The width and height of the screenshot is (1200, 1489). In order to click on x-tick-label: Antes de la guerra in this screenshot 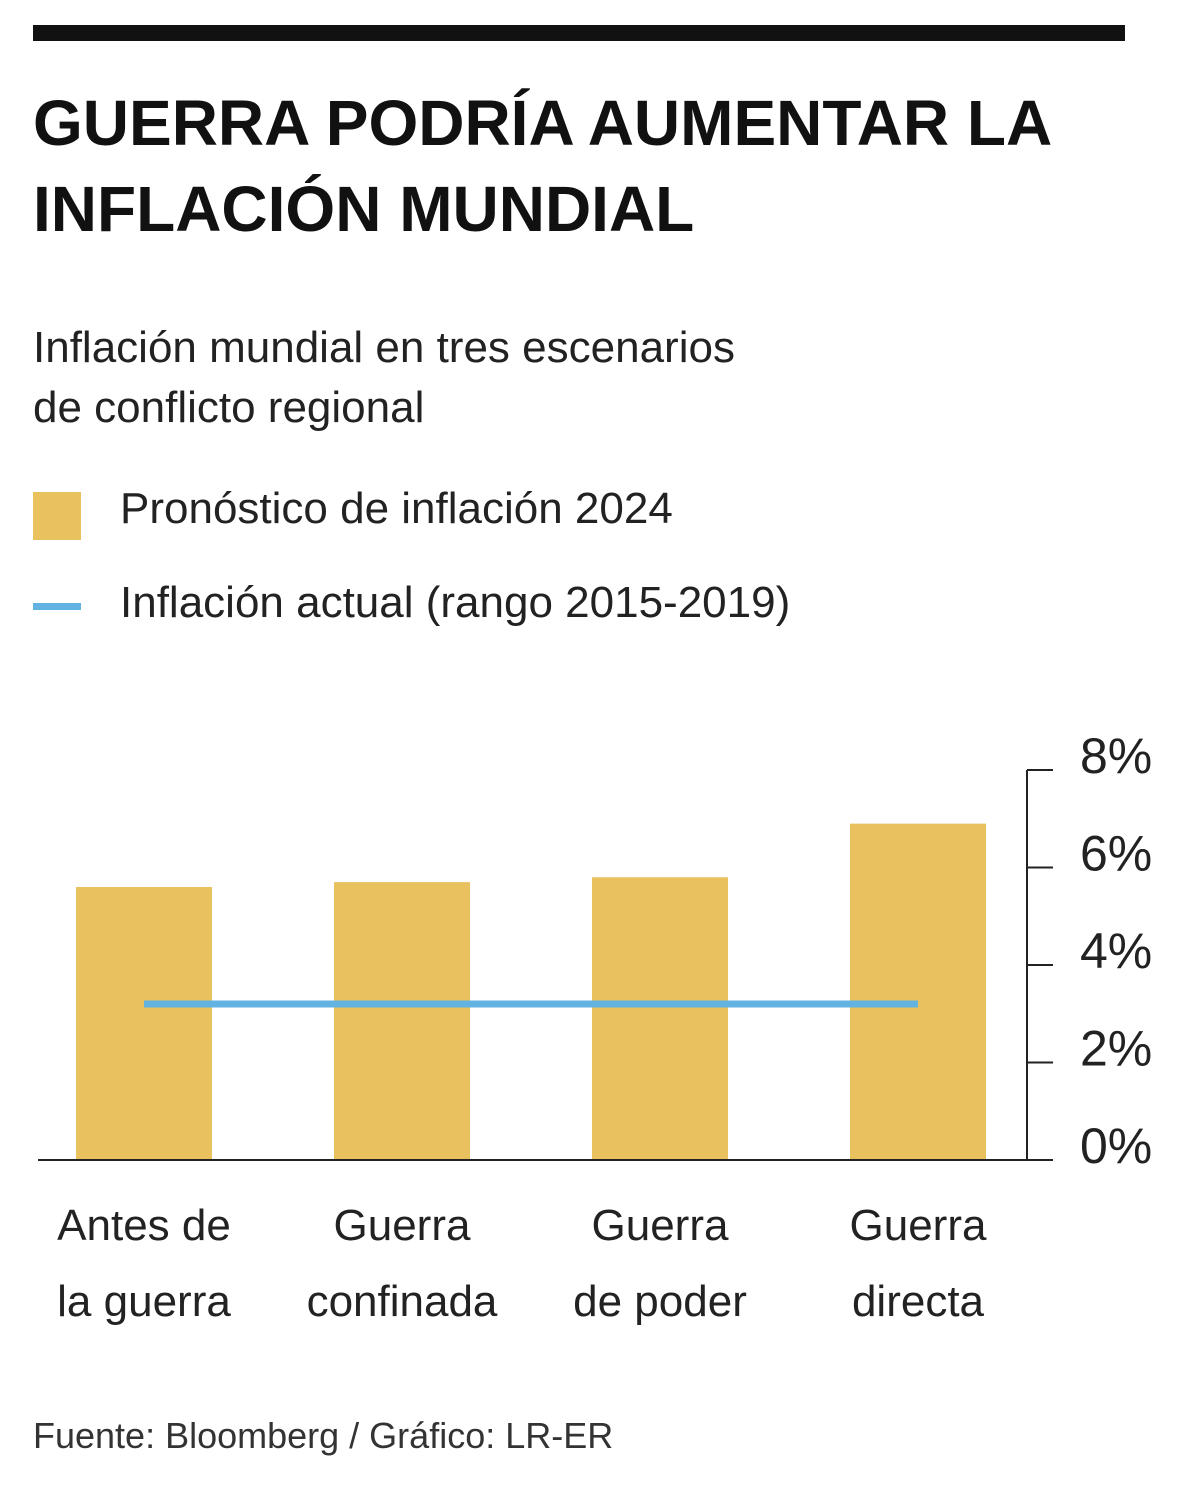, I will do `click(144, 1263)`.